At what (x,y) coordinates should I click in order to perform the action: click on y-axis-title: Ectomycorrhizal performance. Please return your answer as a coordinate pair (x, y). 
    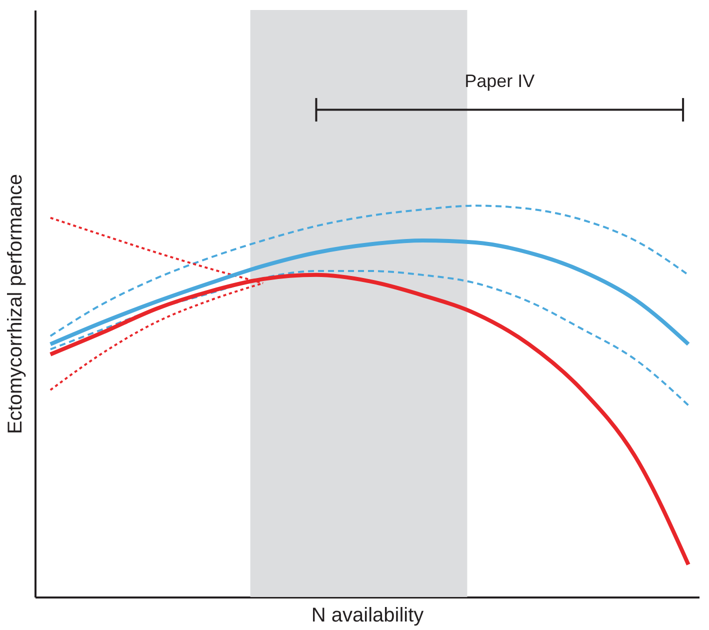
    Looking at the image, I should click on (15, 304).